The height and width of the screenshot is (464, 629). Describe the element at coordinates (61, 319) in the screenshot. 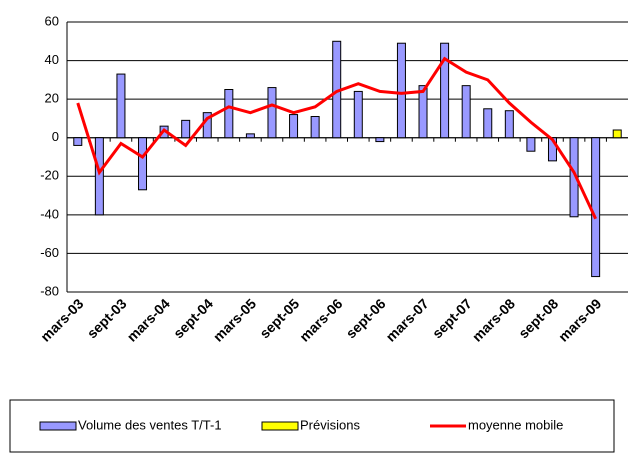

I see `x-tick-label: mars-03` at that location.